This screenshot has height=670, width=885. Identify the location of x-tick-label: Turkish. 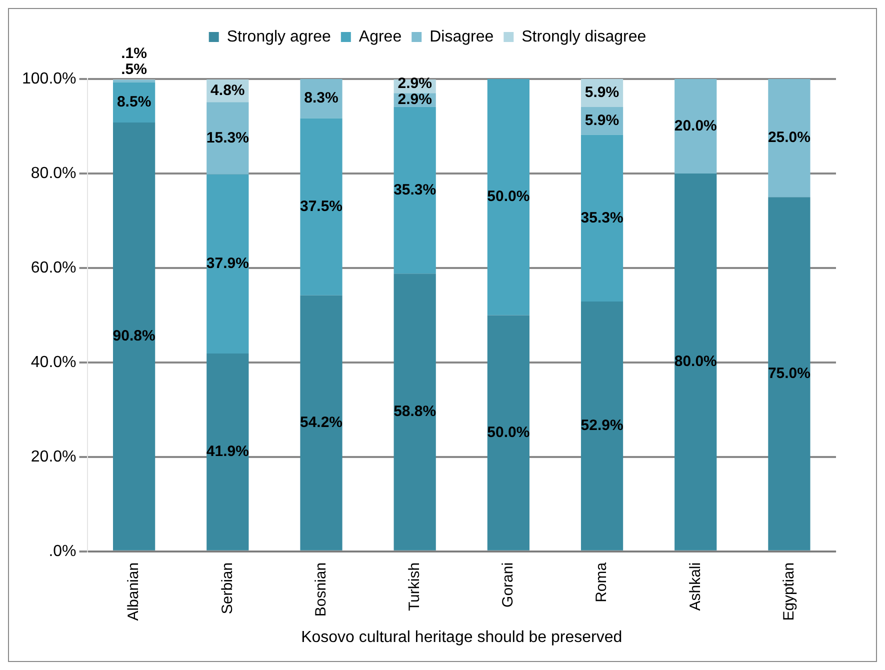
(414, 587).